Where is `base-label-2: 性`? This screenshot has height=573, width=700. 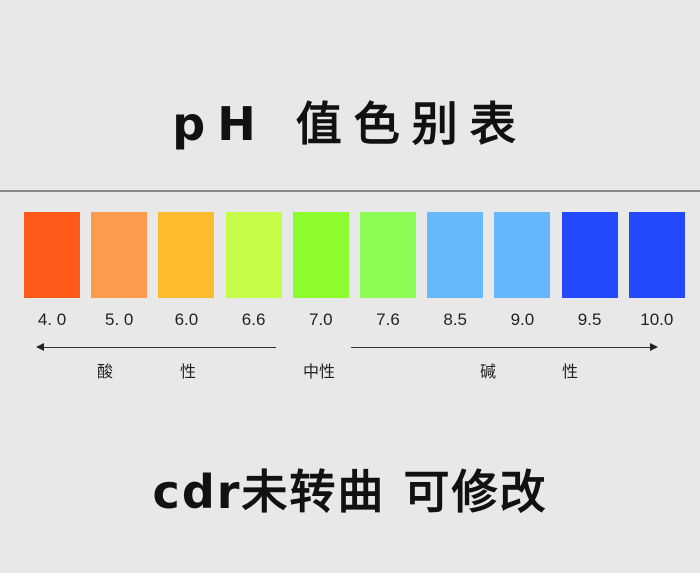
base-label-2: 性 is located at coordinates (570, 371).